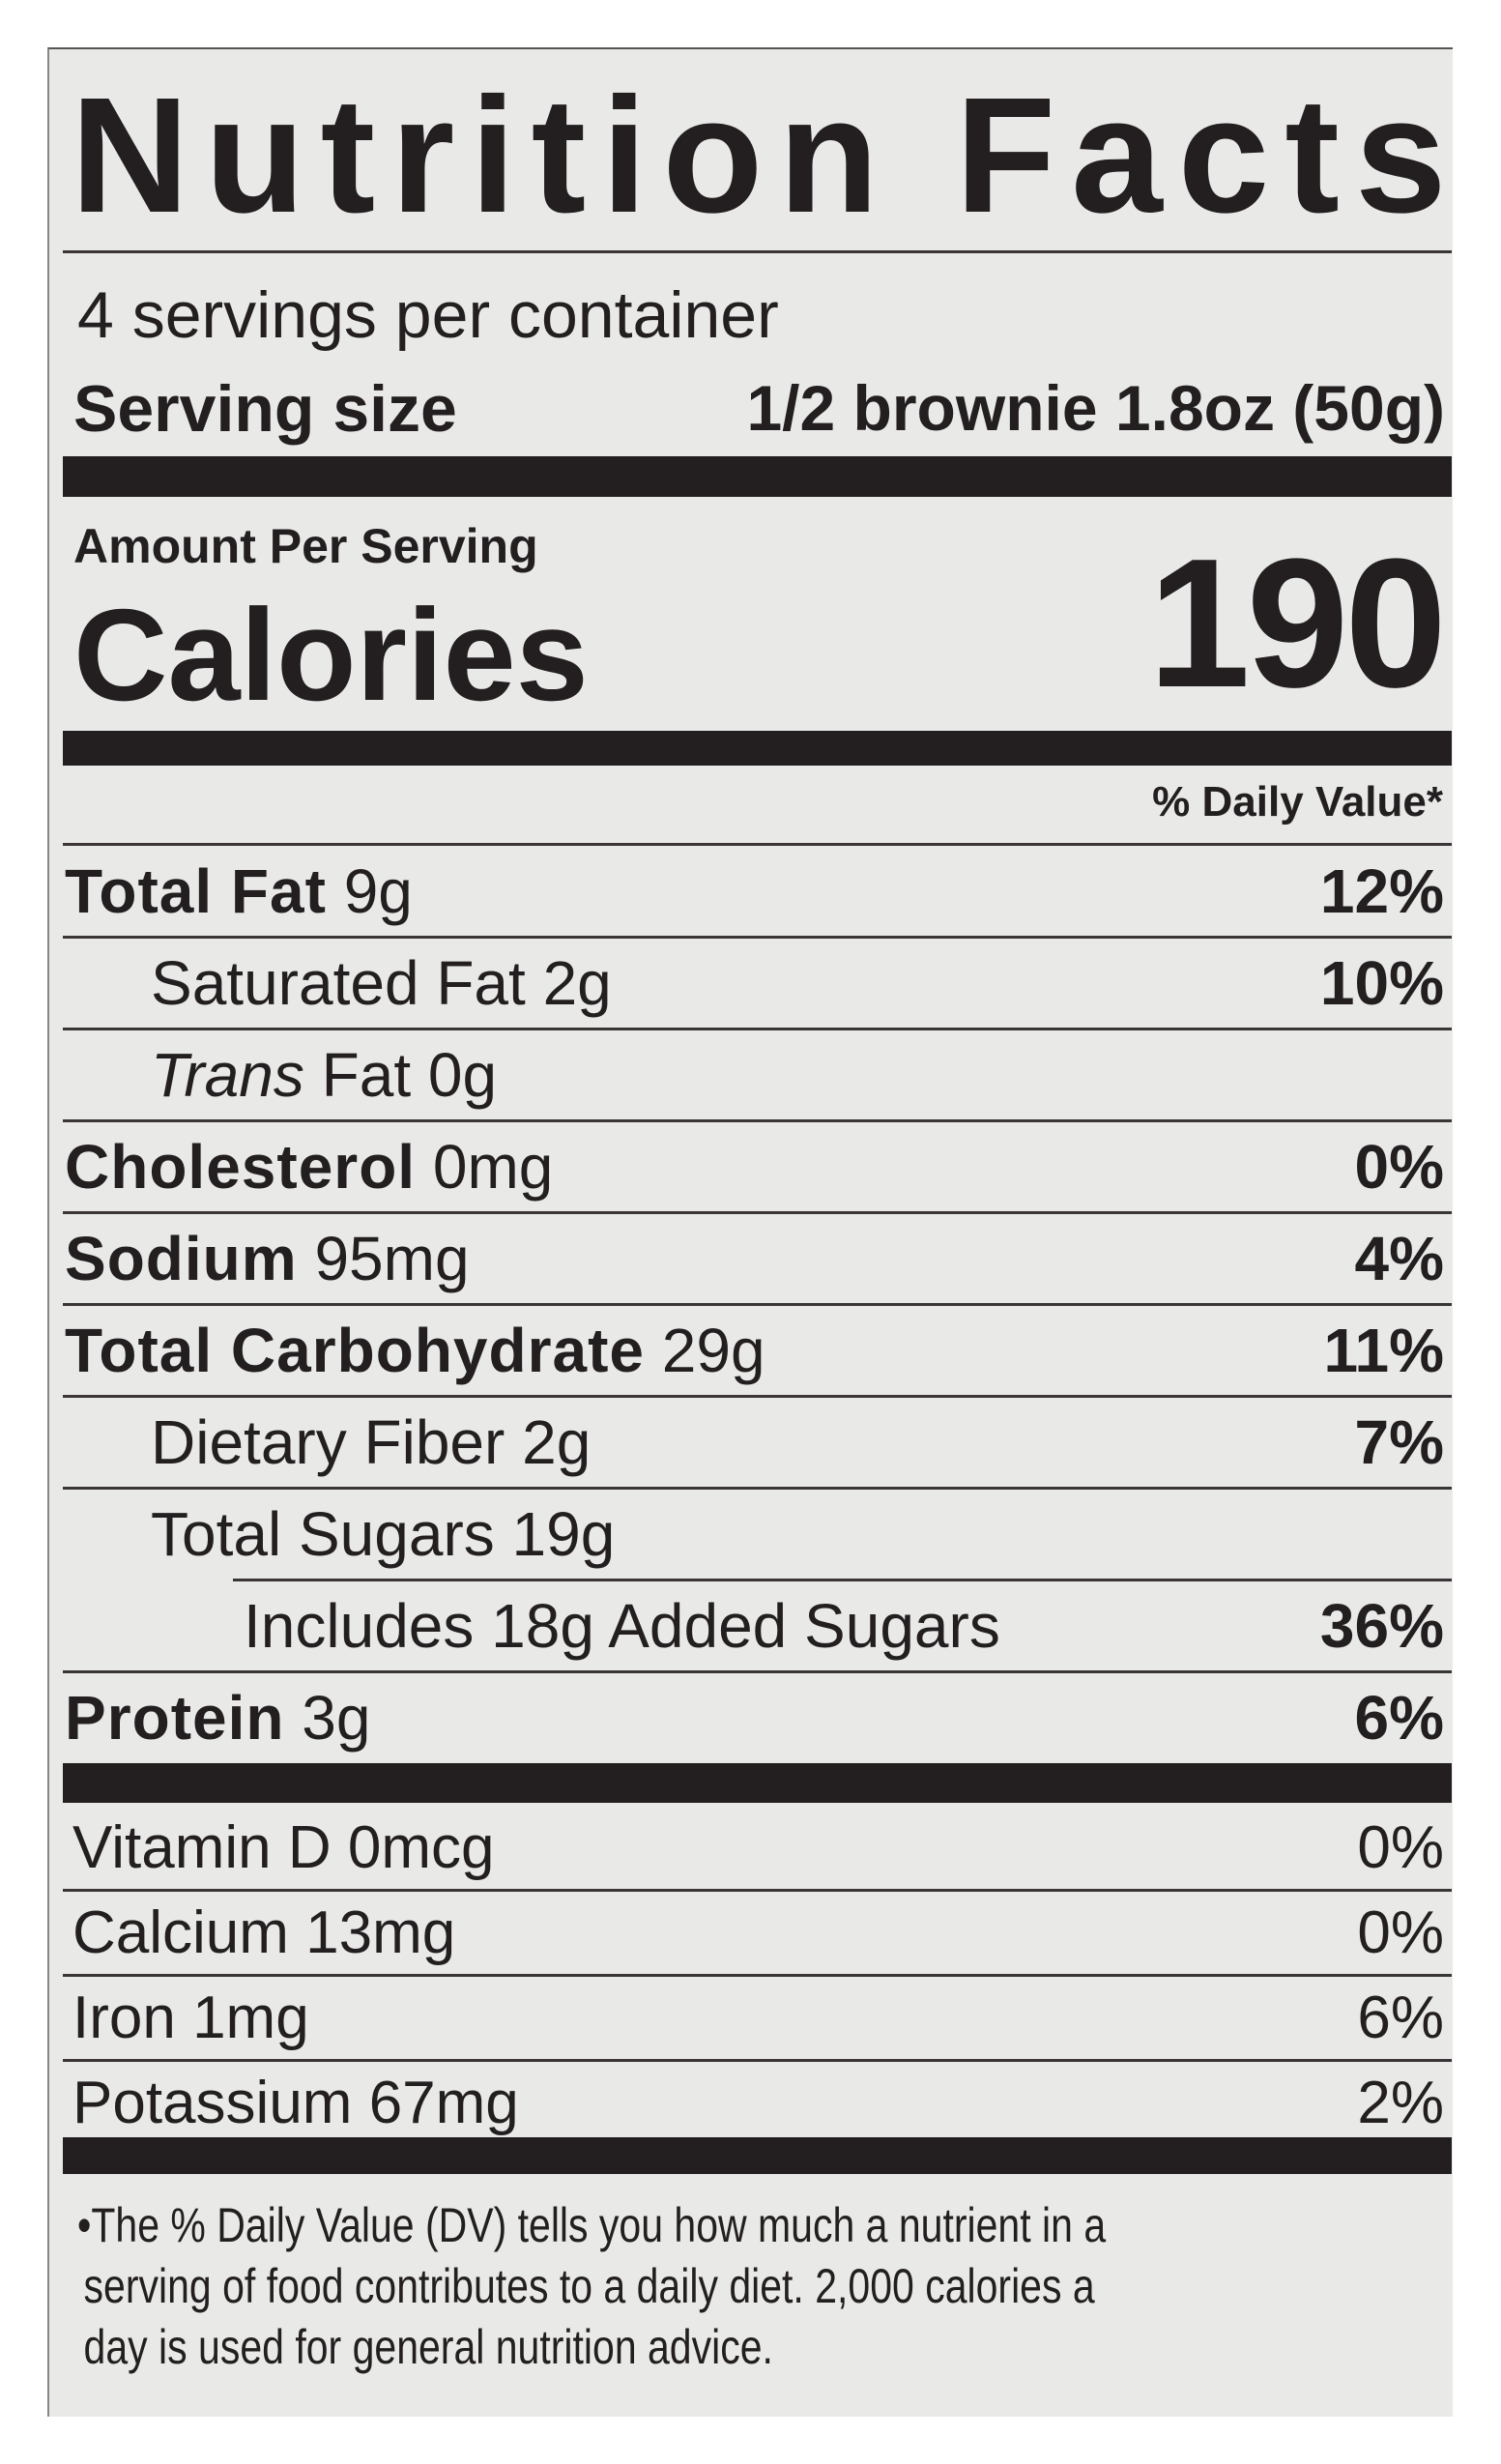  Describe the element at coordinates (366, 1075) in the screenshot. I see `nutrient-name-rest: Fat` at that location.